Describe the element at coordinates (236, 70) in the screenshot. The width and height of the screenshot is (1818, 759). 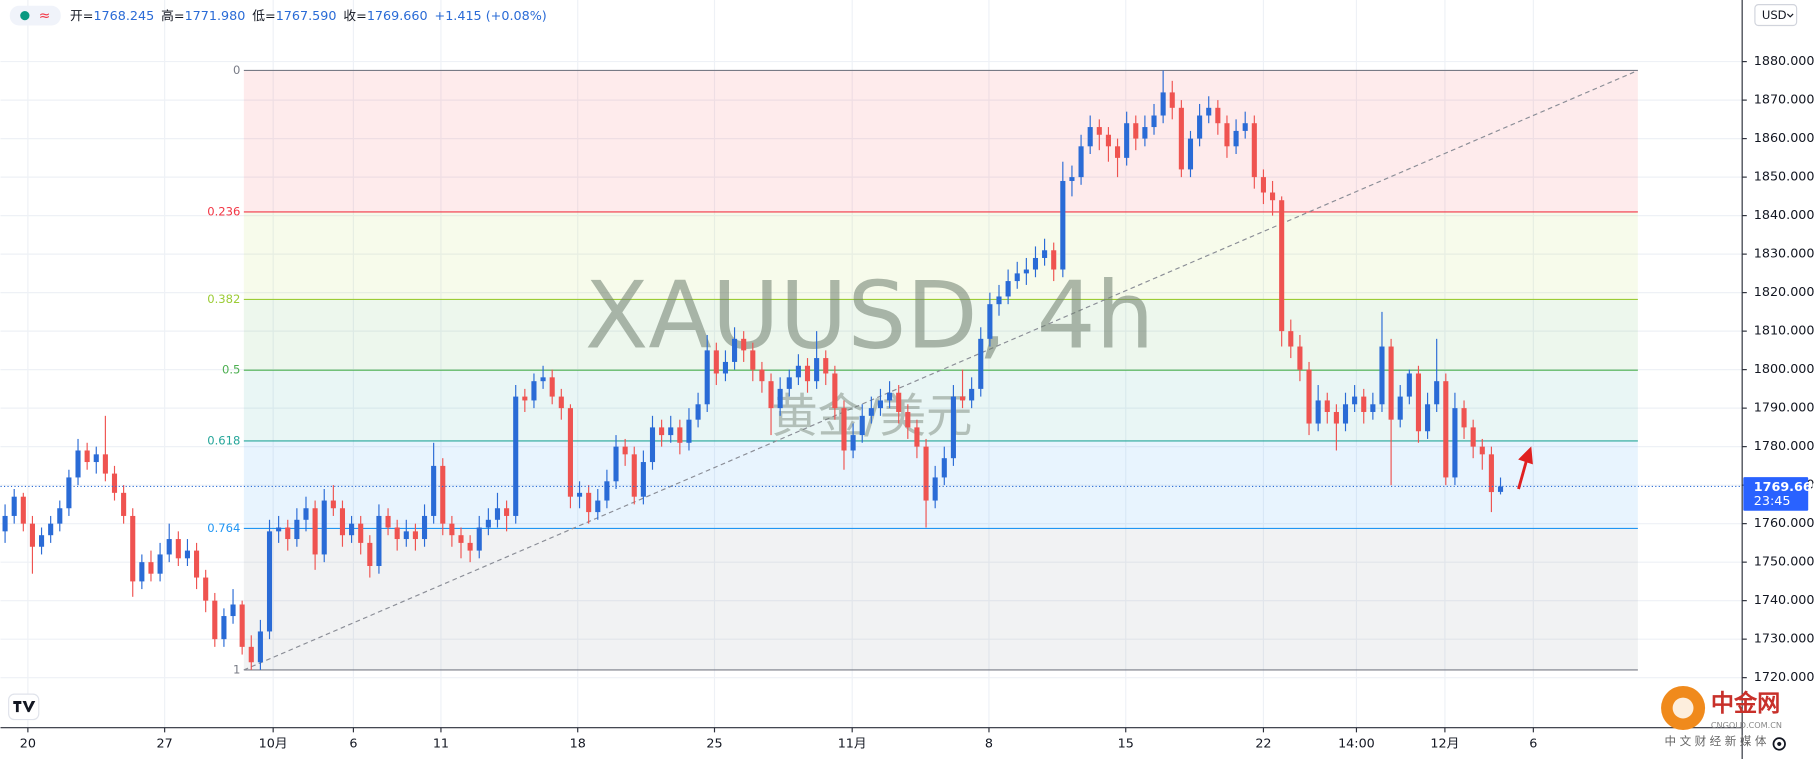
I see `fib-level-label: 0` at that location.